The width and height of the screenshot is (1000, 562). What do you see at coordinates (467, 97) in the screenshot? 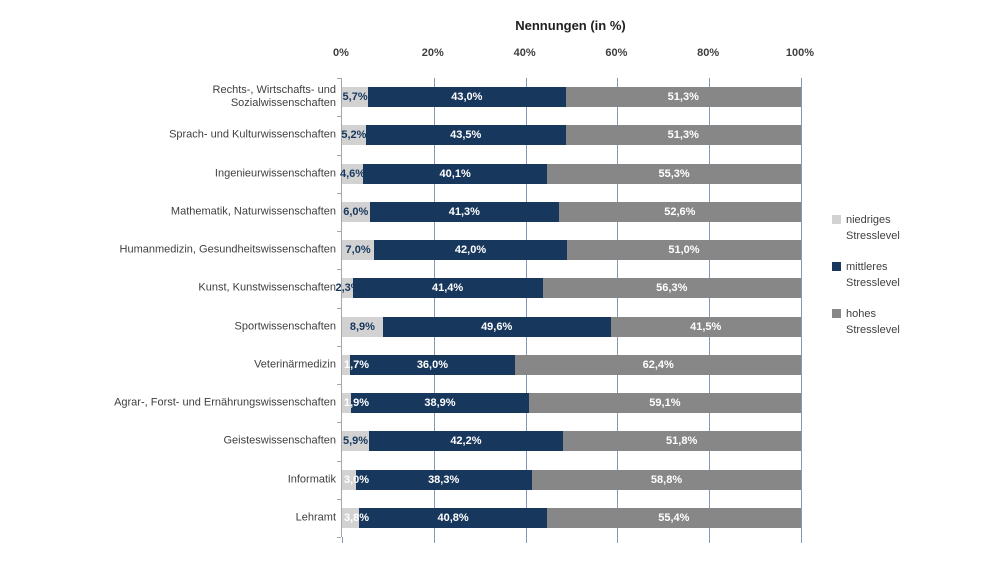
I see `data-label: 43,0%` at bounding box center [467, 97].